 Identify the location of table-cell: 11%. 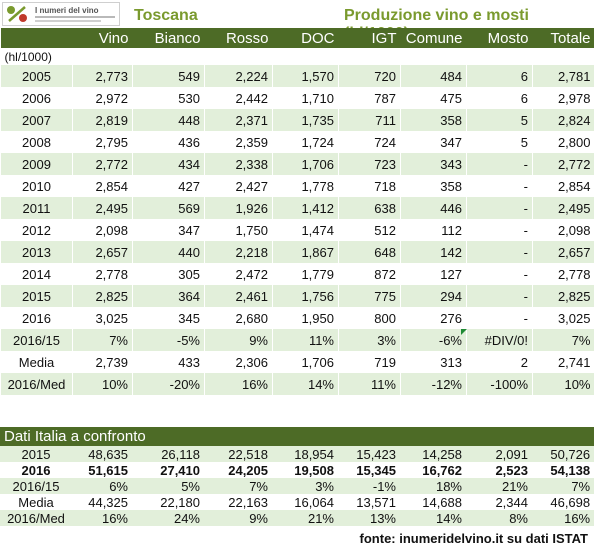
(305, 340).